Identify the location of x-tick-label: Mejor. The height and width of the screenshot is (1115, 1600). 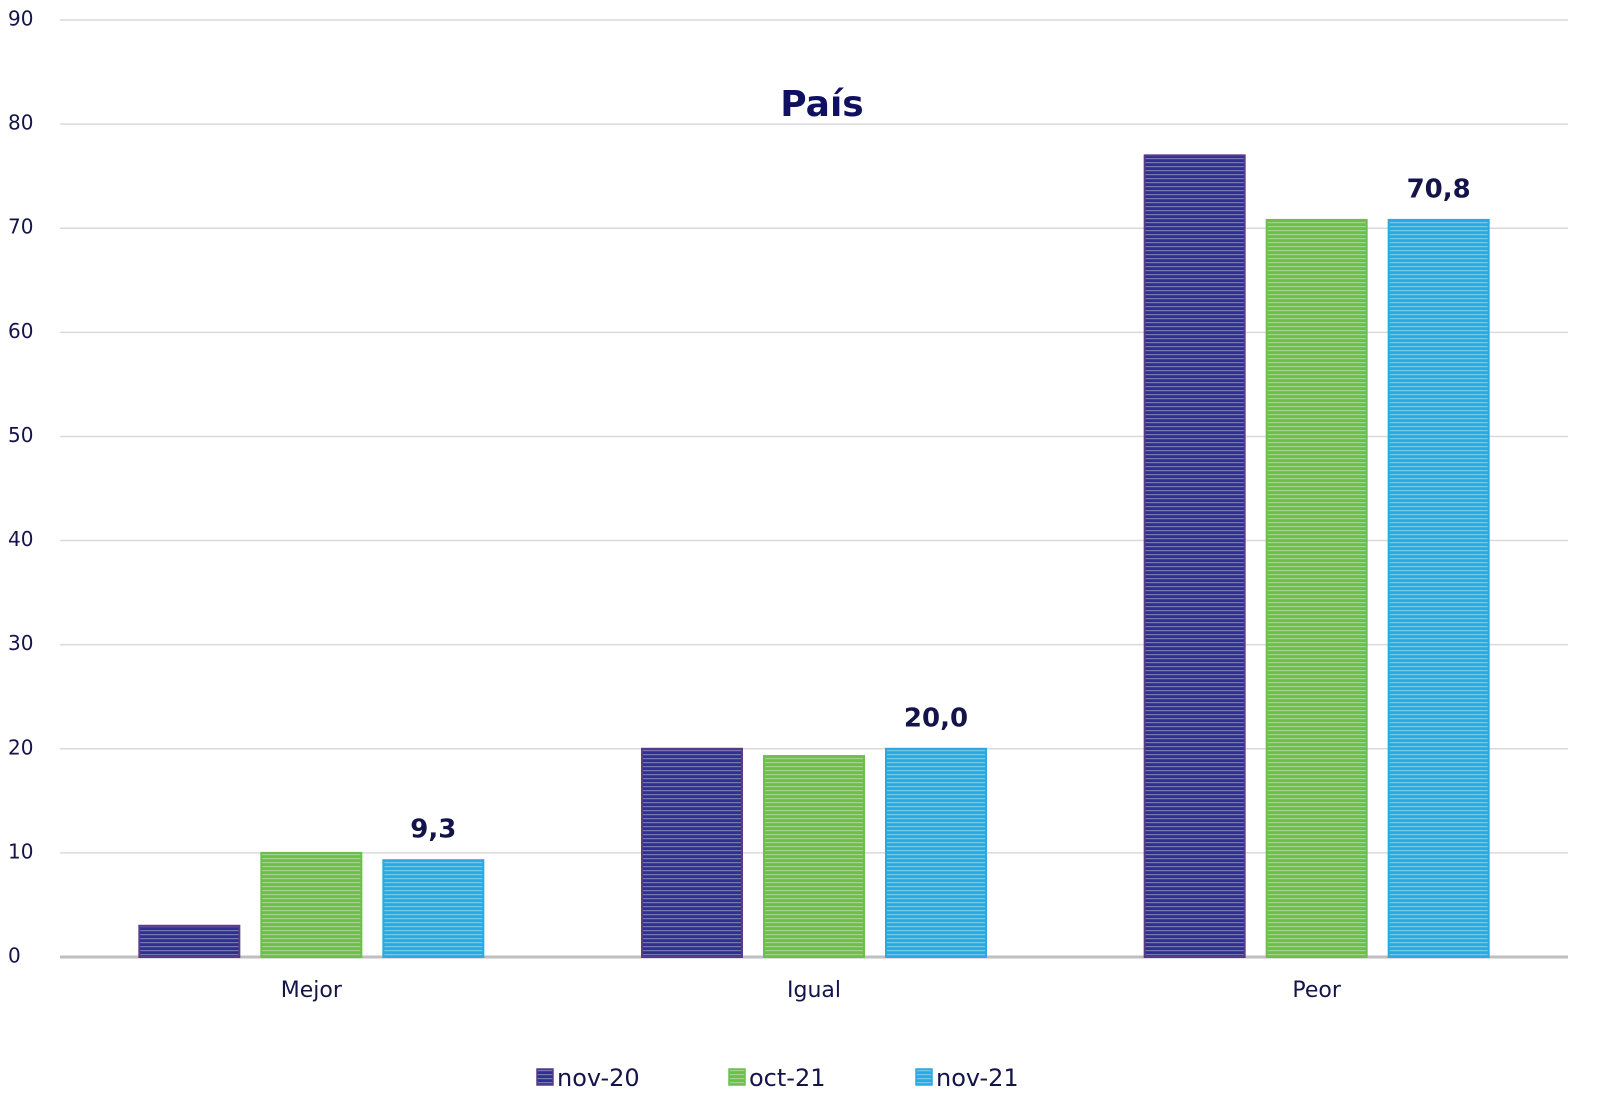
(312, 990).